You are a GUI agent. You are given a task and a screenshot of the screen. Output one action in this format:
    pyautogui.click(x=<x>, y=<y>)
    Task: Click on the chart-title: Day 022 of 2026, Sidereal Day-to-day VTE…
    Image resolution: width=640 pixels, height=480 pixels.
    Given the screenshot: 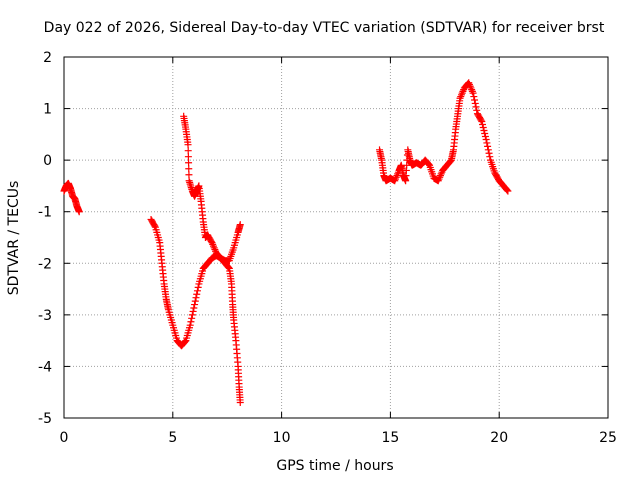 What is the action you would take?
    pyautogui.click(x=324, y=28)
    